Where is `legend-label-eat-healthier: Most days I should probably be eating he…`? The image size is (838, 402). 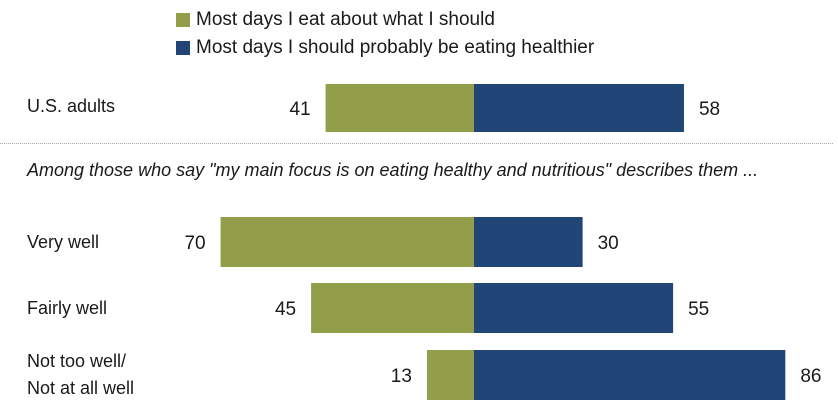
legend-label-eat-healthier: Most days I should probably be eating he… is located at coordinates (395, 47).